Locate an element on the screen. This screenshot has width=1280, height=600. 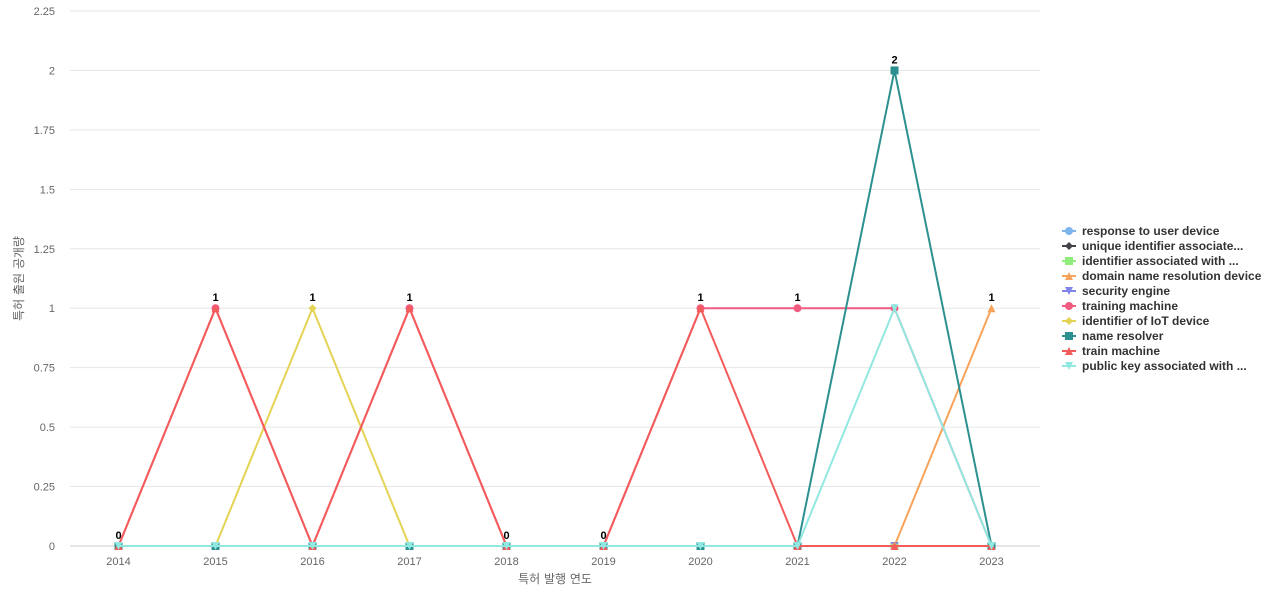
x-tick-label: 2022 is located at coordinates (894, 562).